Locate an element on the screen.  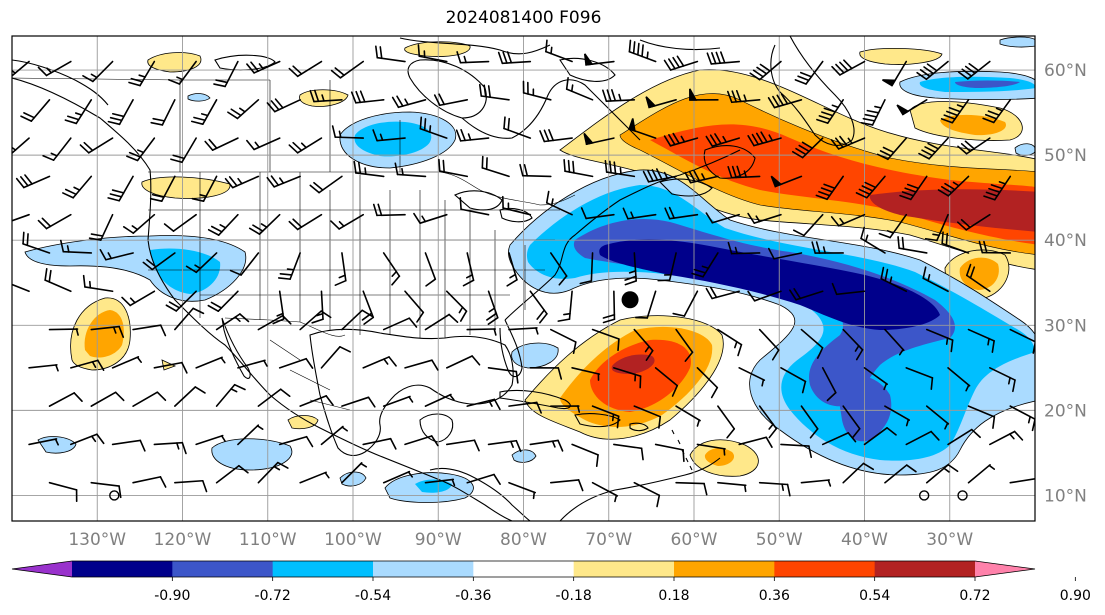
lon-tick-label: 50°W is located at coordinates (779, 540).